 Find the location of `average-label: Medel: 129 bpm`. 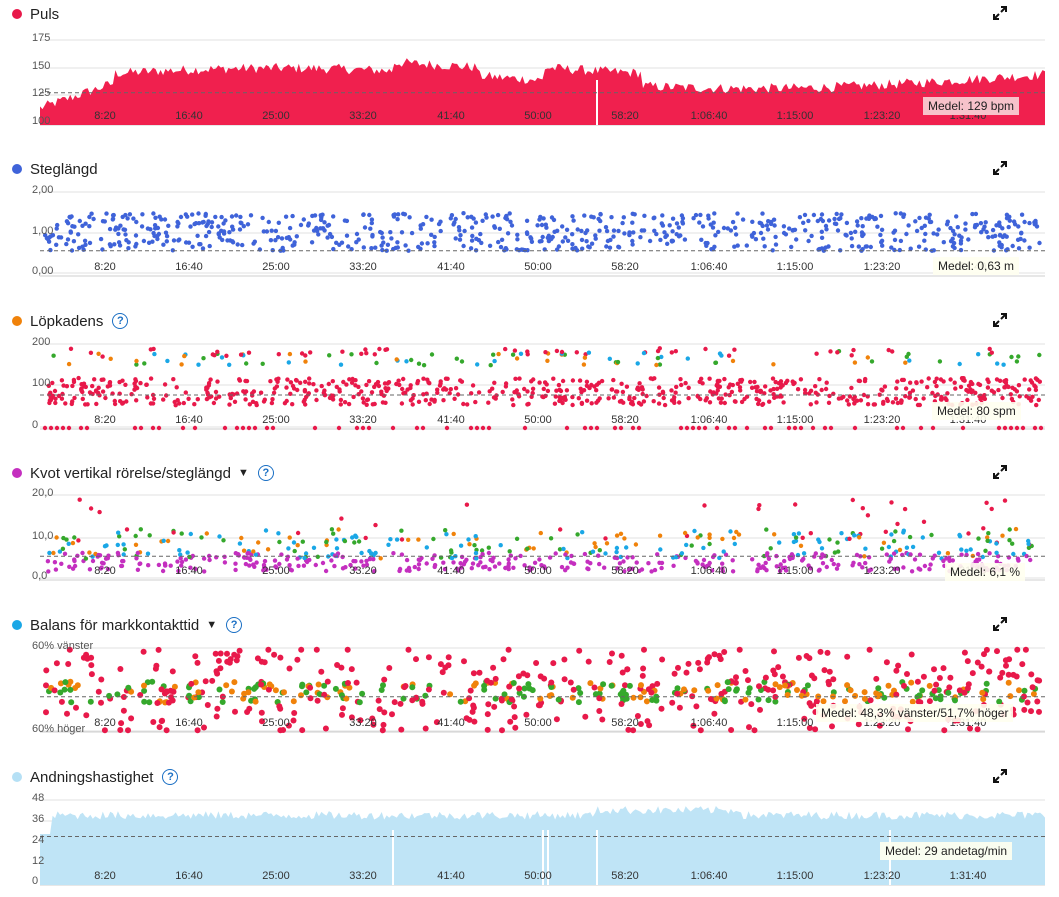

average-label: Medel: 129 bpm is located at coordinates (971, 106).